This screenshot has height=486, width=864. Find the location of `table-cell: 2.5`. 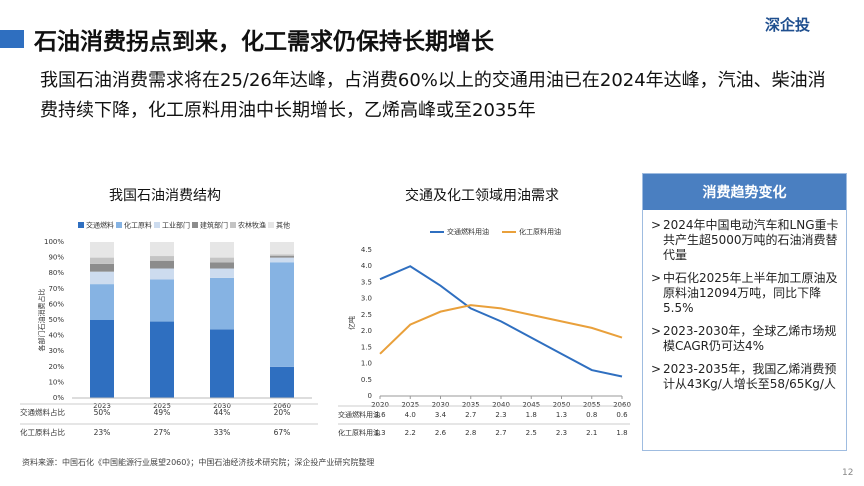

table-cell: 2.5 is located at coordinates (531, 433).